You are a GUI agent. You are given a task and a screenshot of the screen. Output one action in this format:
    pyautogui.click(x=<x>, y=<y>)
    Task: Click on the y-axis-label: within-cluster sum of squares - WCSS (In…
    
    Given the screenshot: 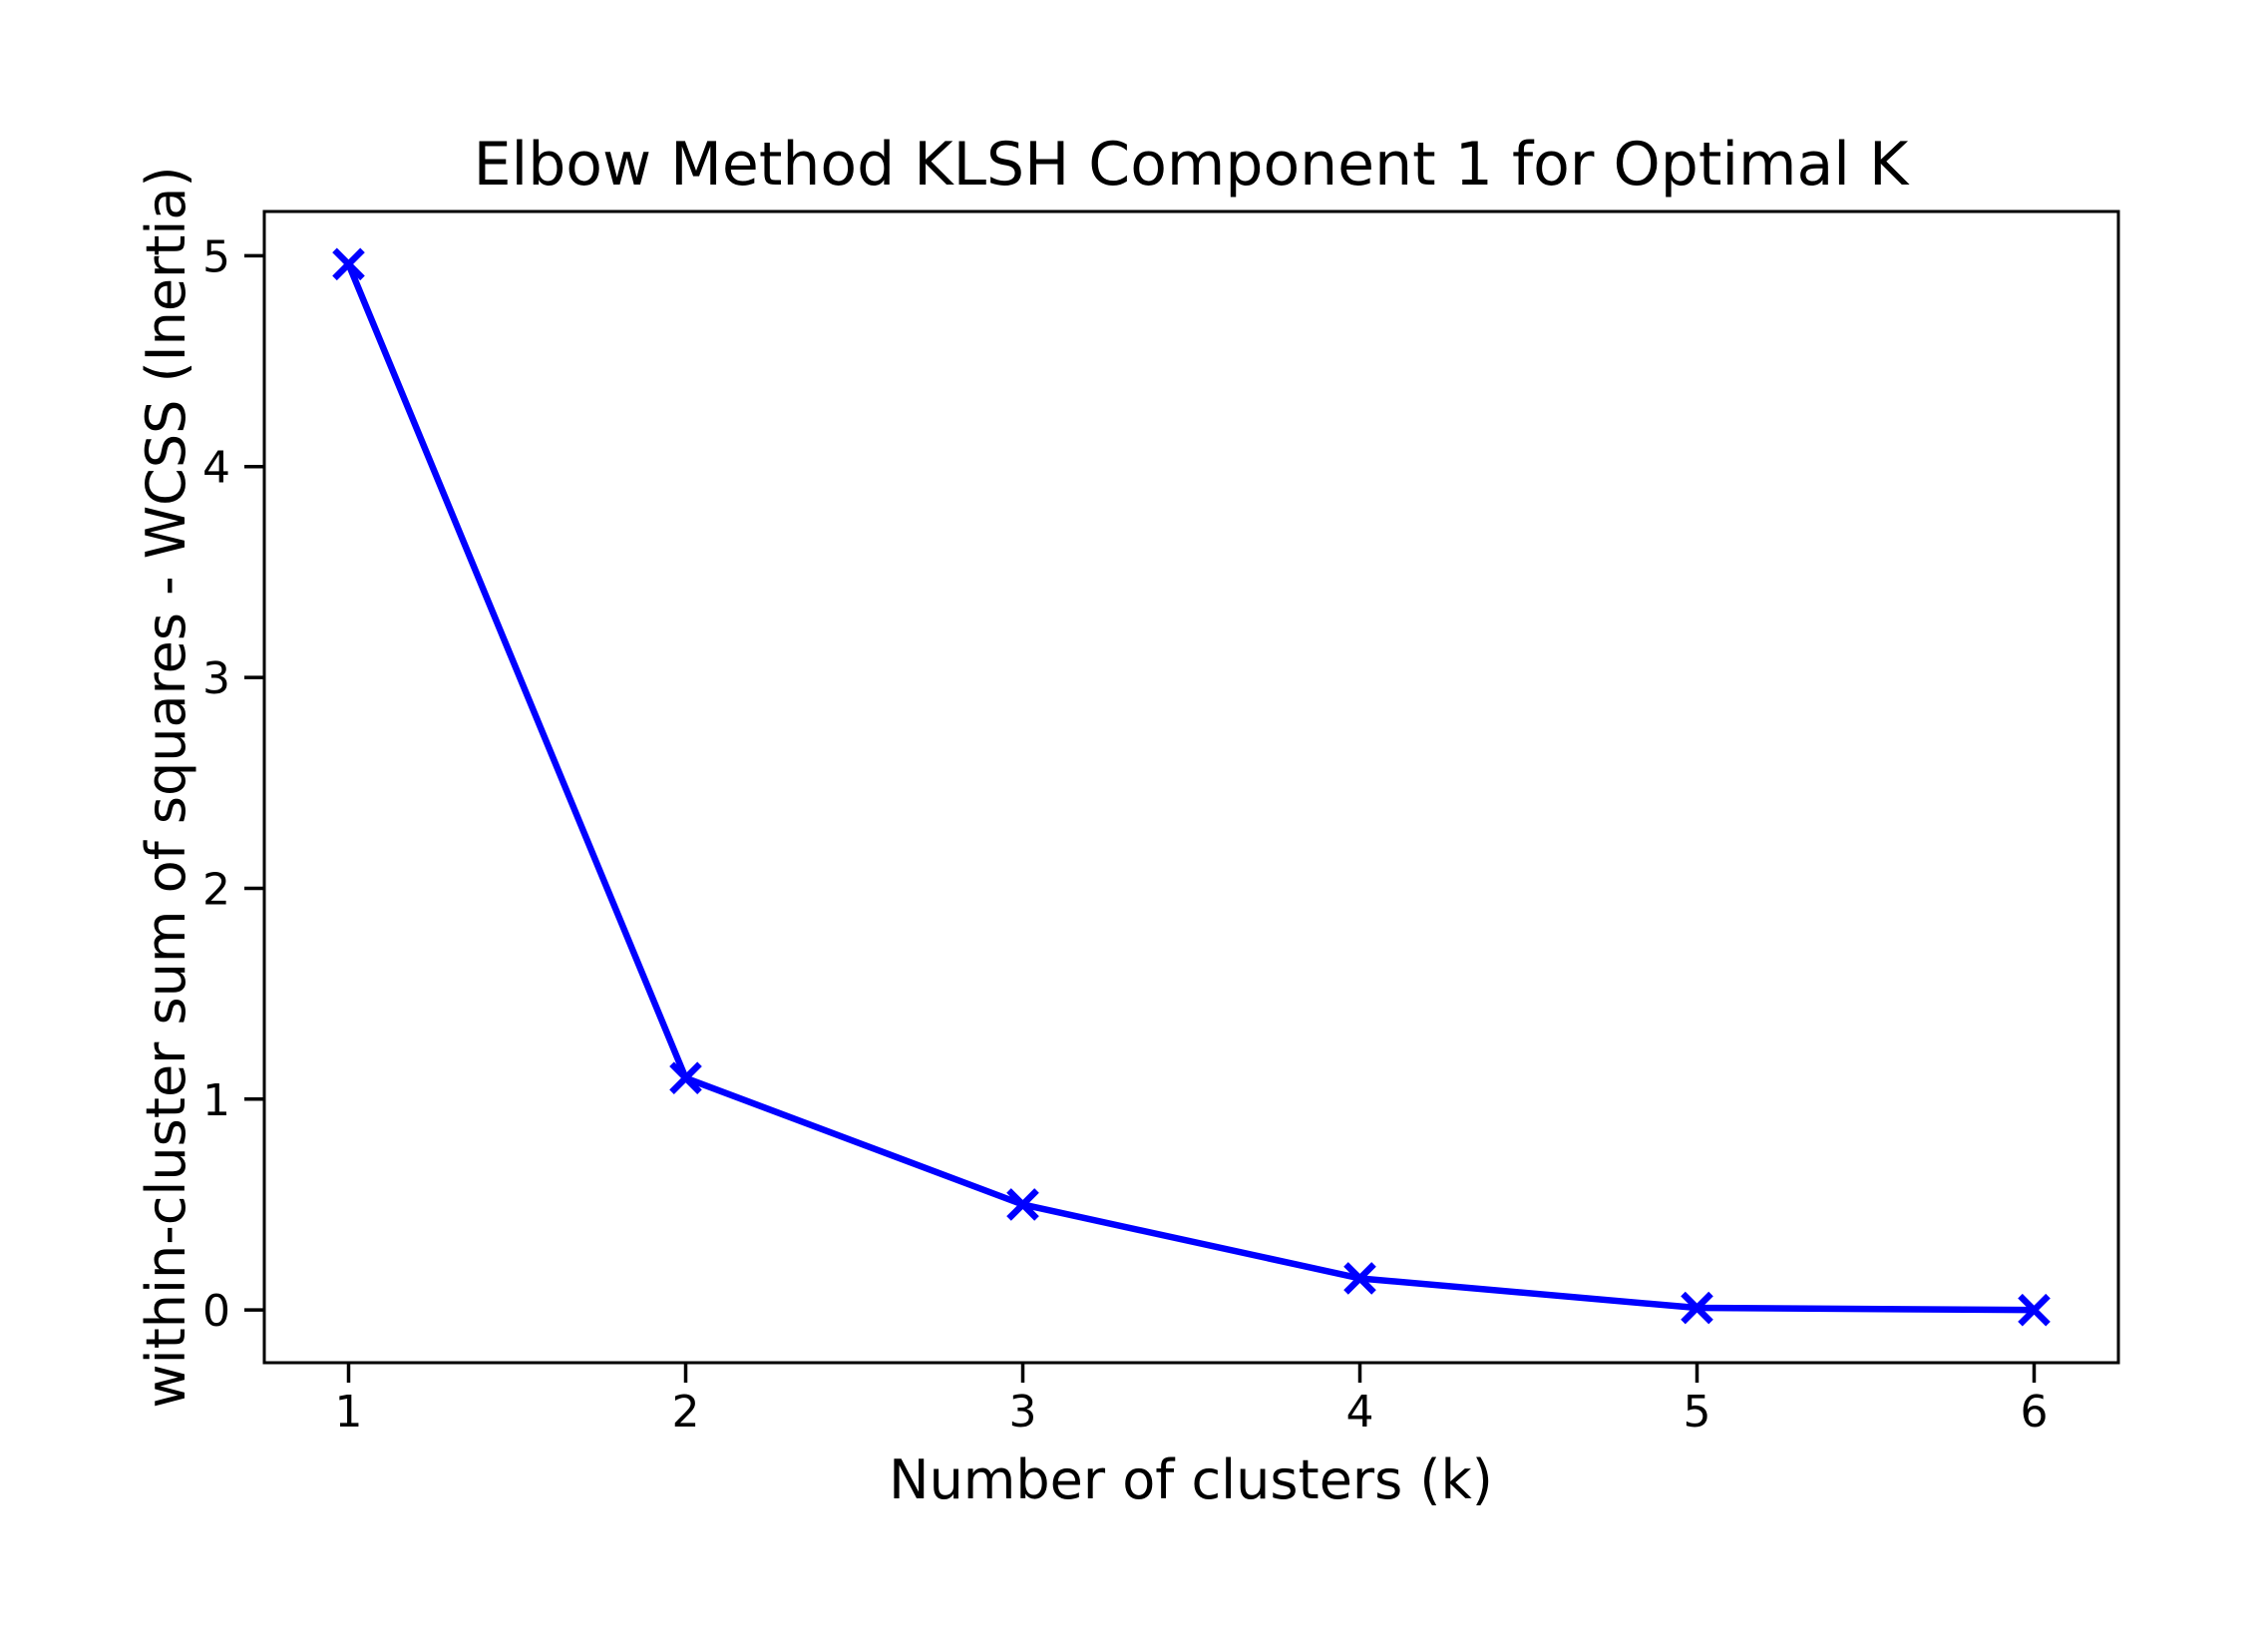 What is the action you would take?
    pyautogui.click(x=166, y=787)
    